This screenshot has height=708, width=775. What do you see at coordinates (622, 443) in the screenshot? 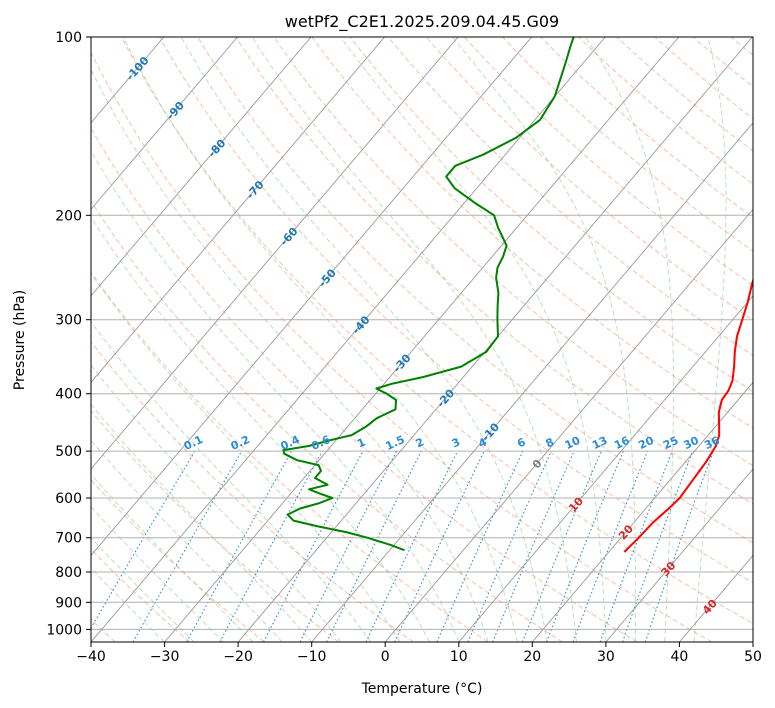
I see `mixing-ratio-label: 16` at bounding box center [622, 443].